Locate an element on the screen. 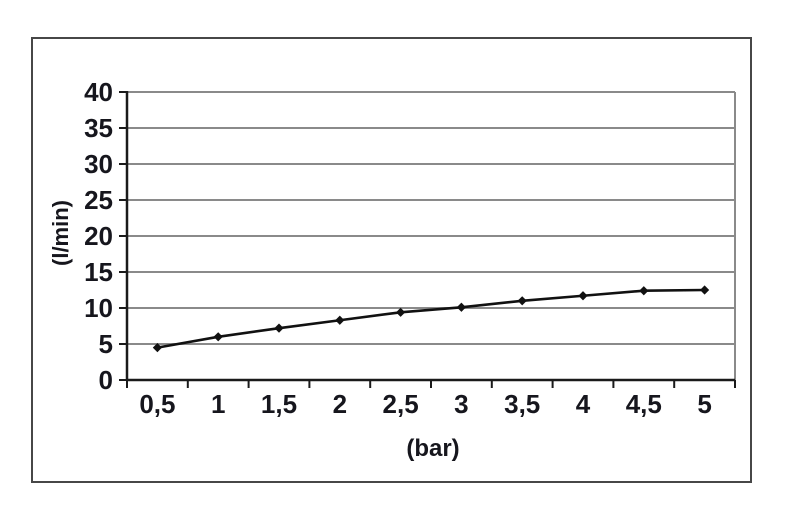 This screenshot has height=518, width=800. y-axis-title: (l/min) is located at coordinates (60, 233).